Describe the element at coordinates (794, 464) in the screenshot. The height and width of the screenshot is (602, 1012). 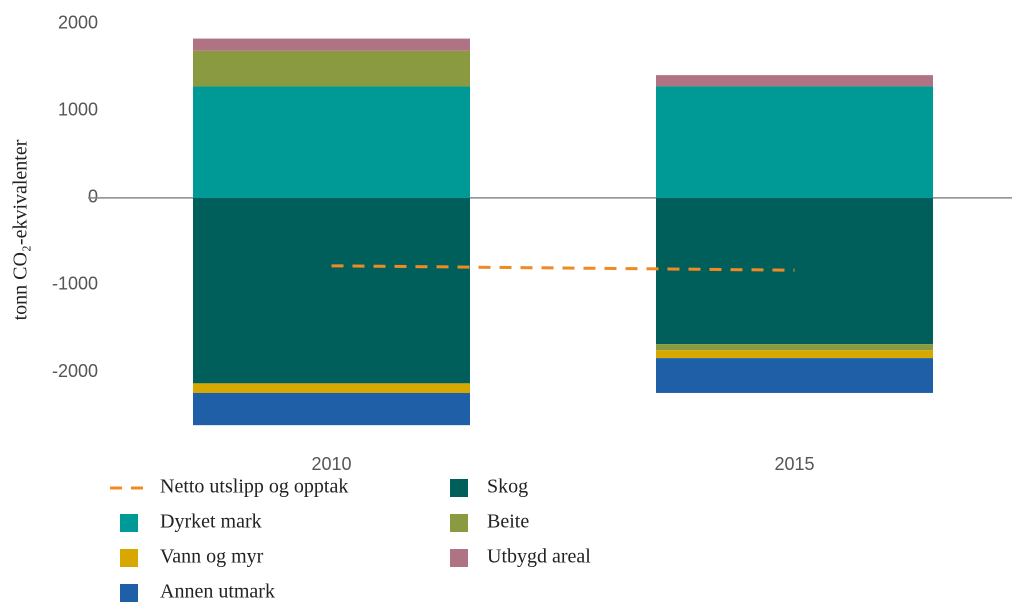
I see `x-tick-label: 2015` at that location.